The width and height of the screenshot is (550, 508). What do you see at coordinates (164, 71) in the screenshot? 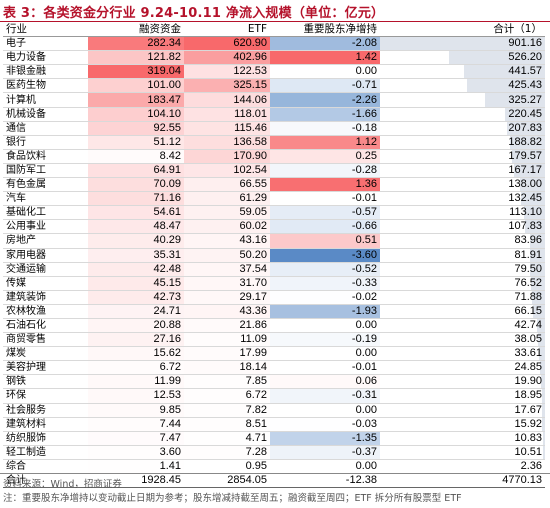
I see `cell-value: 319.04` at bounding box center [164, 71].